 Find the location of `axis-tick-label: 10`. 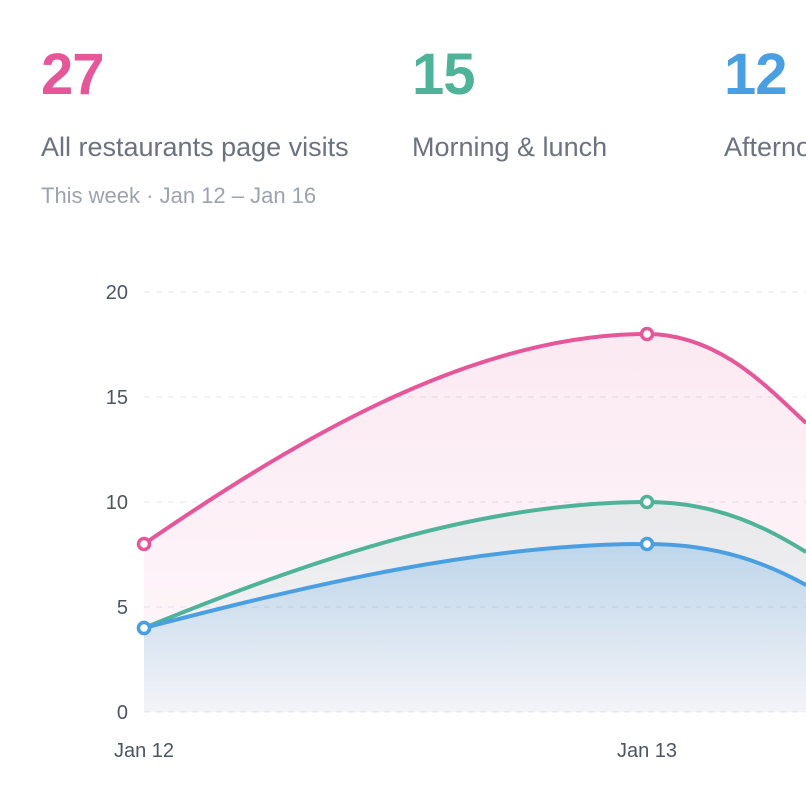

axis-tick-label: 10 is located at coordinates (117, 503).